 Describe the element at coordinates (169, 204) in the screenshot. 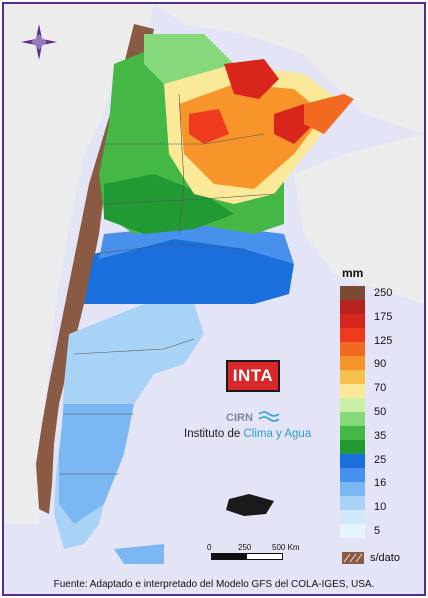

I see `darkgreen-zone` at that location.